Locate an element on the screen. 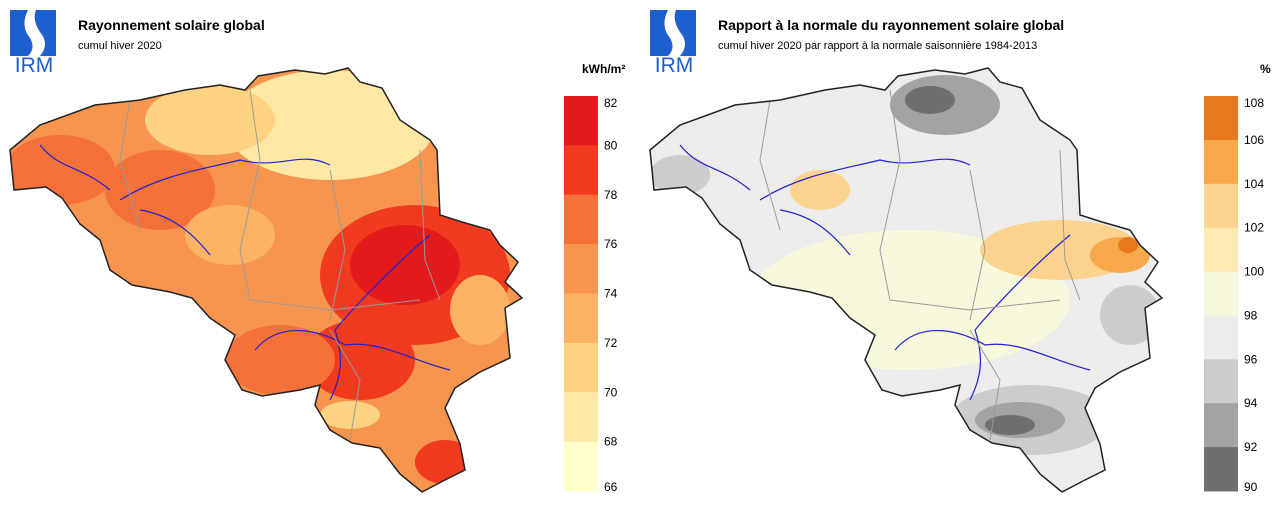 The height and width of the screenshot is (507, 1280). legend-tick-label: 74 is located at coordinates (611, 294).